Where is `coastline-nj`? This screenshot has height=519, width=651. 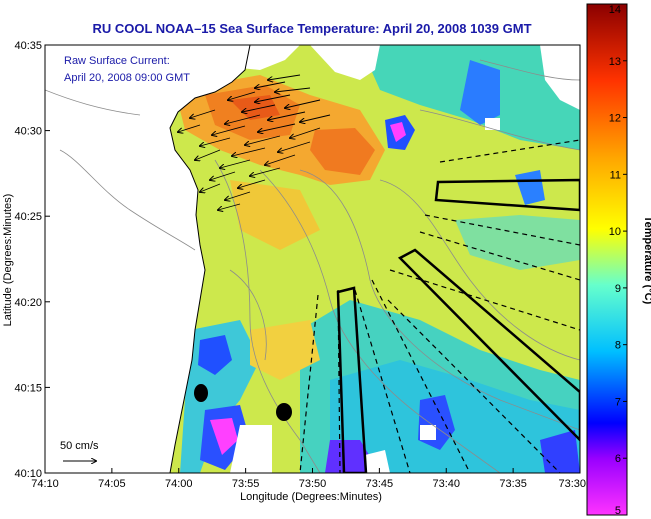 coastline-nj is located at coordinates (210, 259).